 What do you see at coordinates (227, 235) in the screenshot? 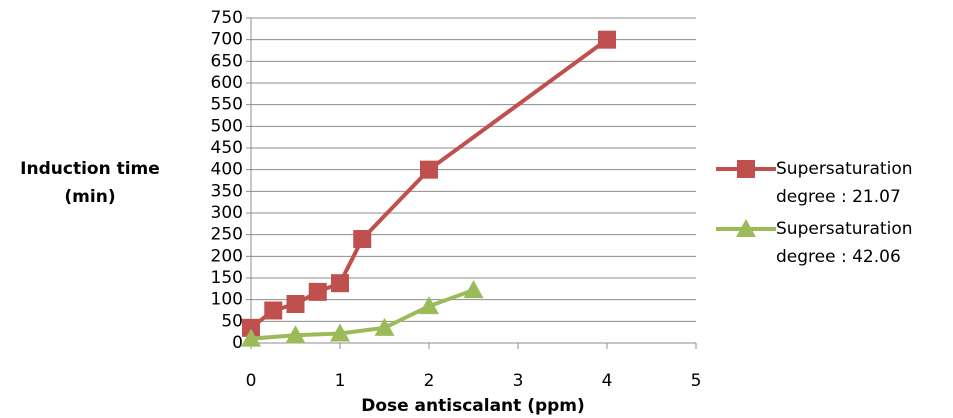
I see `y-tick-label: 250` at bounding box center [227, 235].